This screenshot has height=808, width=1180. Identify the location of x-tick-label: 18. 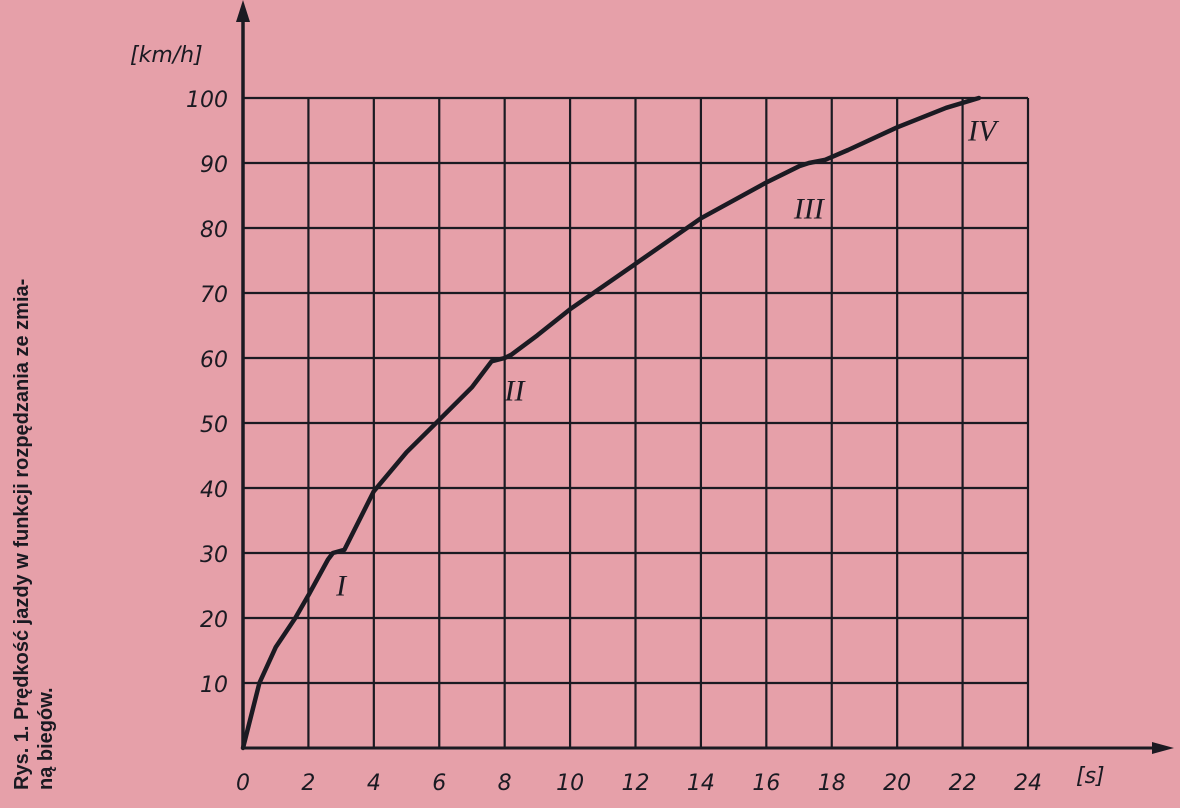
(832, 783).